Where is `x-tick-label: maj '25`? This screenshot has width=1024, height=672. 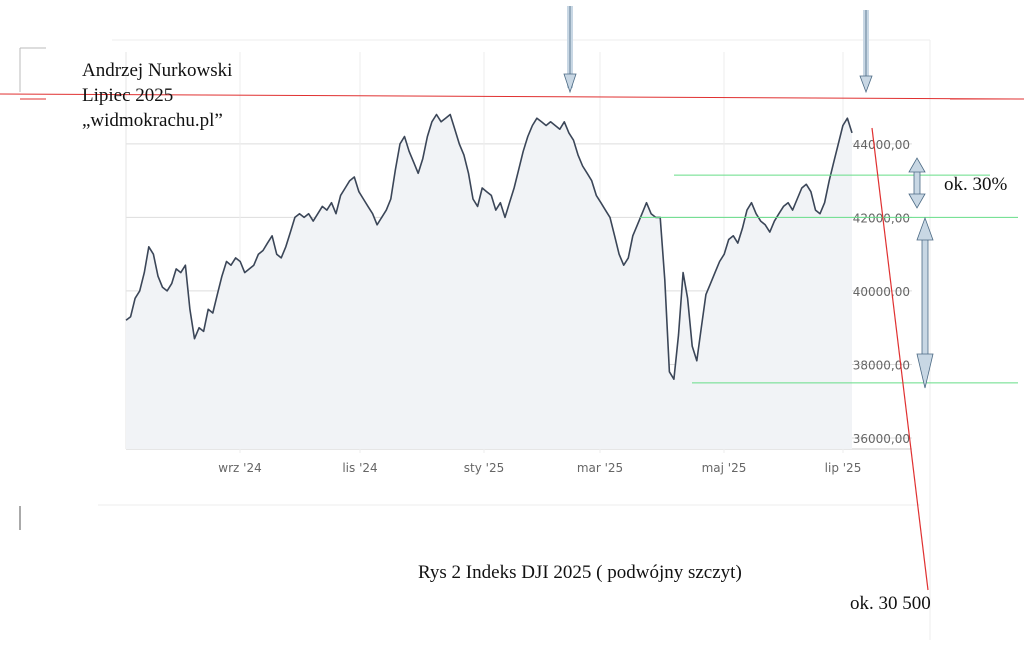
x-tick-label: maj '25 is located at coordinates (724, 468).